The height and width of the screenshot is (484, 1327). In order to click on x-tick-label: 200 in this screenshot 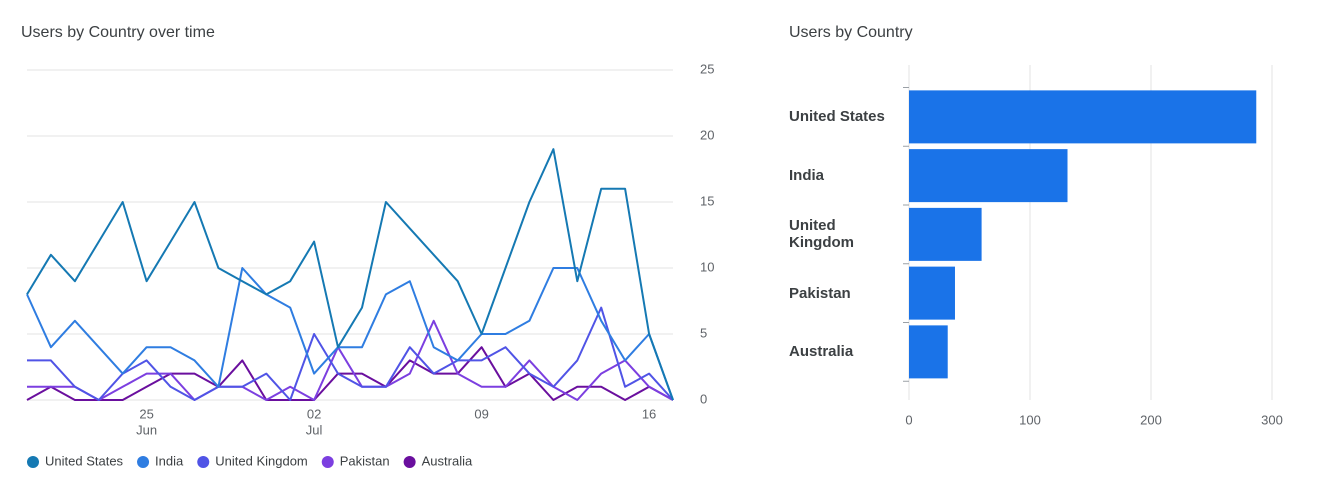, I will do `click(1151, 419)`.